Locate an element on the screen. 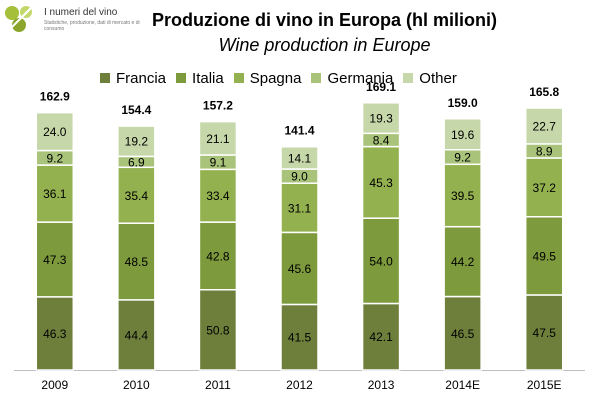 The width and height of the screenshot is (599, 401). legend-item: Francia is located at coordinates (133, 78).